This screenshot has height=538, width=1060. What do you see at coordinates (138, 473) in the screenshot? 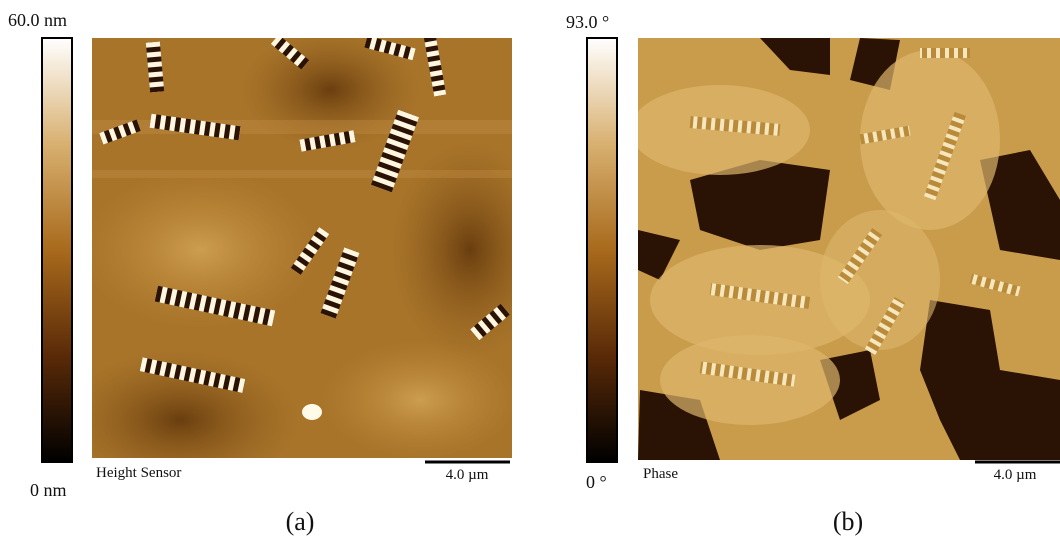
I see `channel-label: Height Sensor` at bounding box center [138, 473].